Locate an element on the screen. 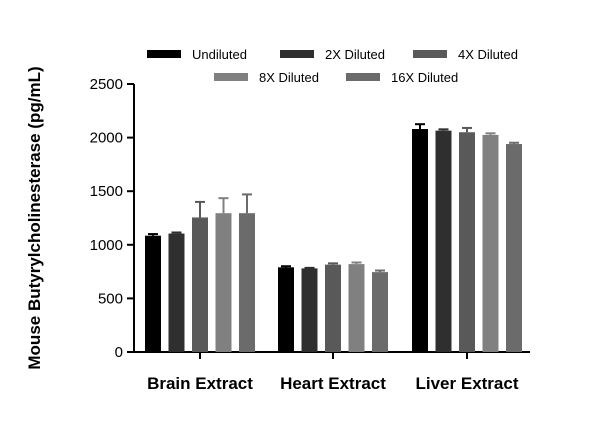 This screenshot has width=600, height=436. y-tick-label: 500 is located at coordinates (110, 298).